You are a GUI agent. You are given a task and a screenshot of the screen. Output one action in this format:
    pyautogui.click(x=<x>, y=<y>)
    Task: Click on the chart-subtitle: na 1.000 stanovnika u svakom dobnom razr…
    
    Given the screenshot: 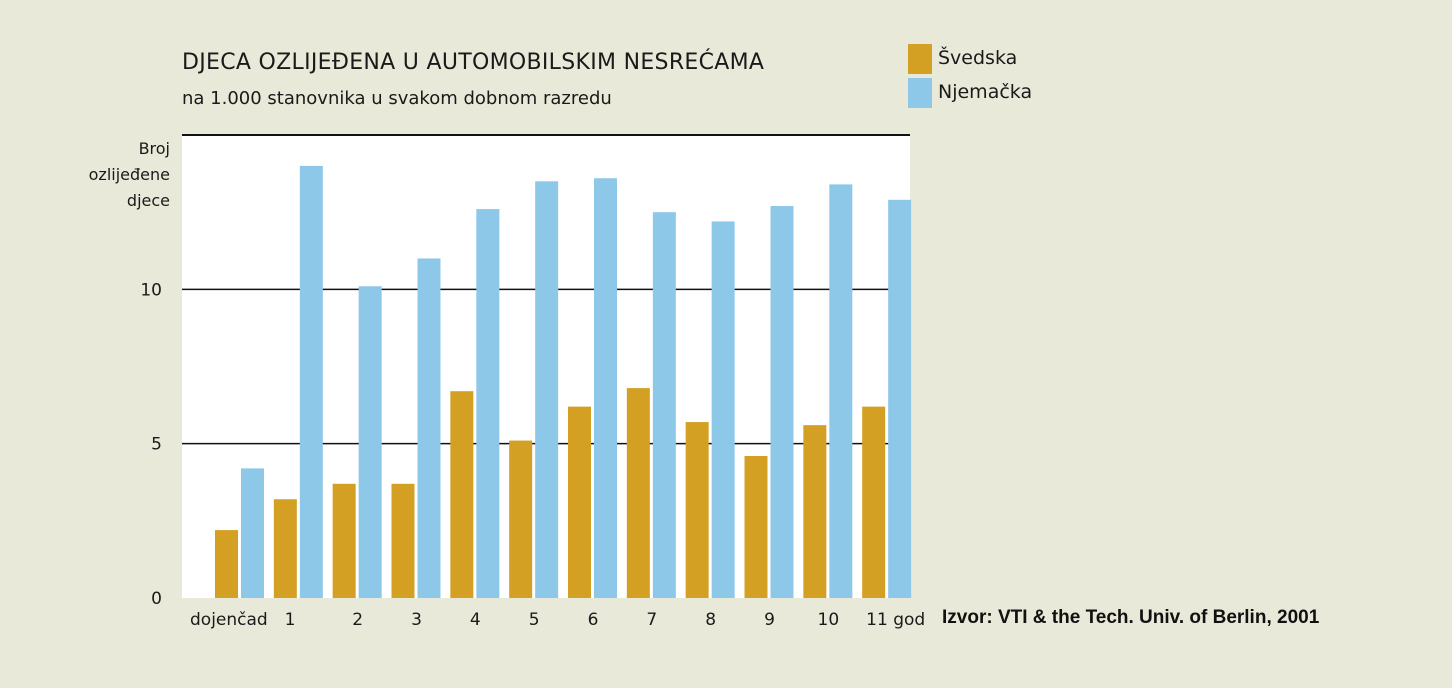 What is the action you would take?
    pyautogui.click(x=397, y=98)
    